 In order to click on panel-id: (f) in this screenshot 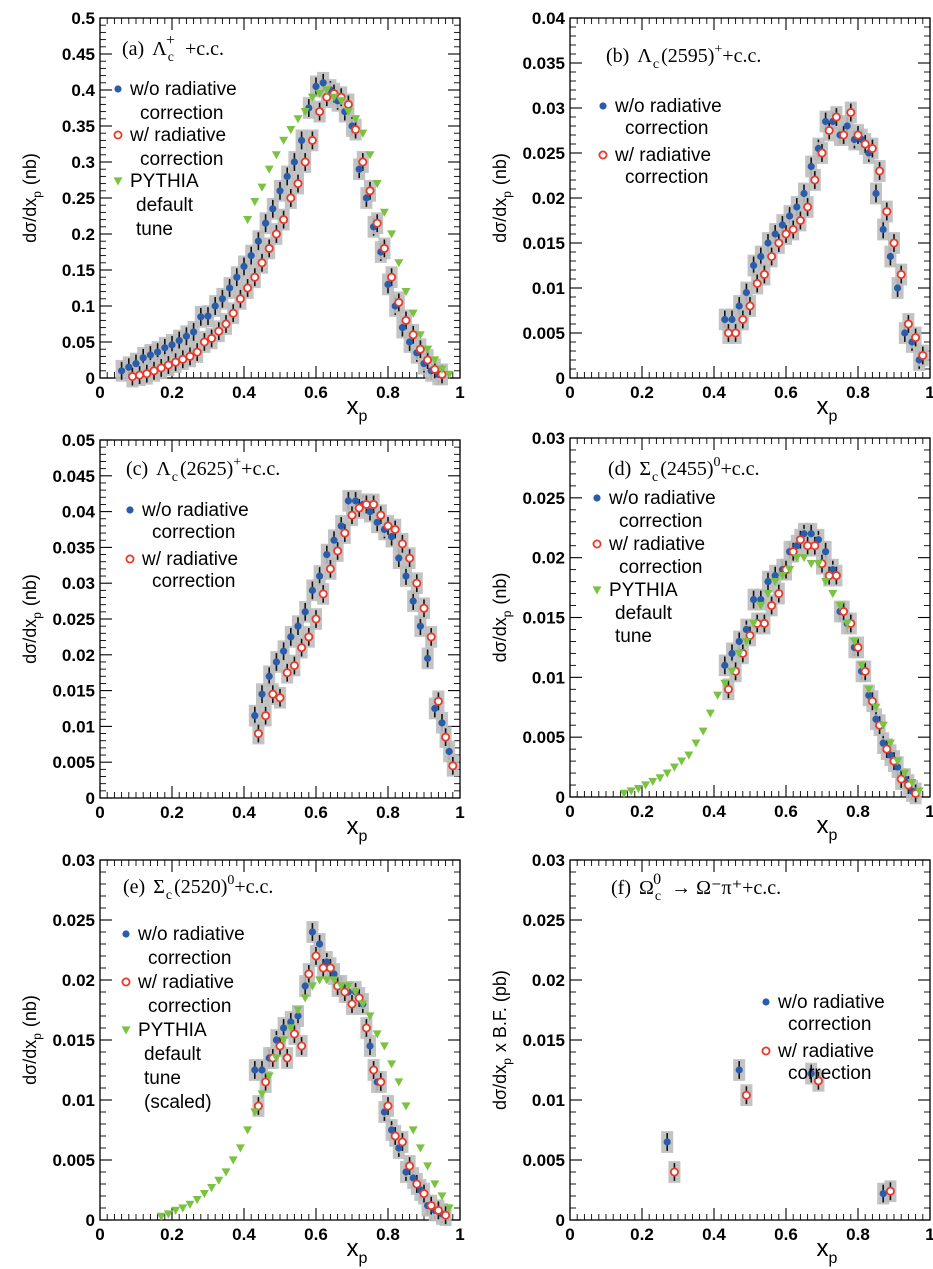, I will do `click(621, 888)`.